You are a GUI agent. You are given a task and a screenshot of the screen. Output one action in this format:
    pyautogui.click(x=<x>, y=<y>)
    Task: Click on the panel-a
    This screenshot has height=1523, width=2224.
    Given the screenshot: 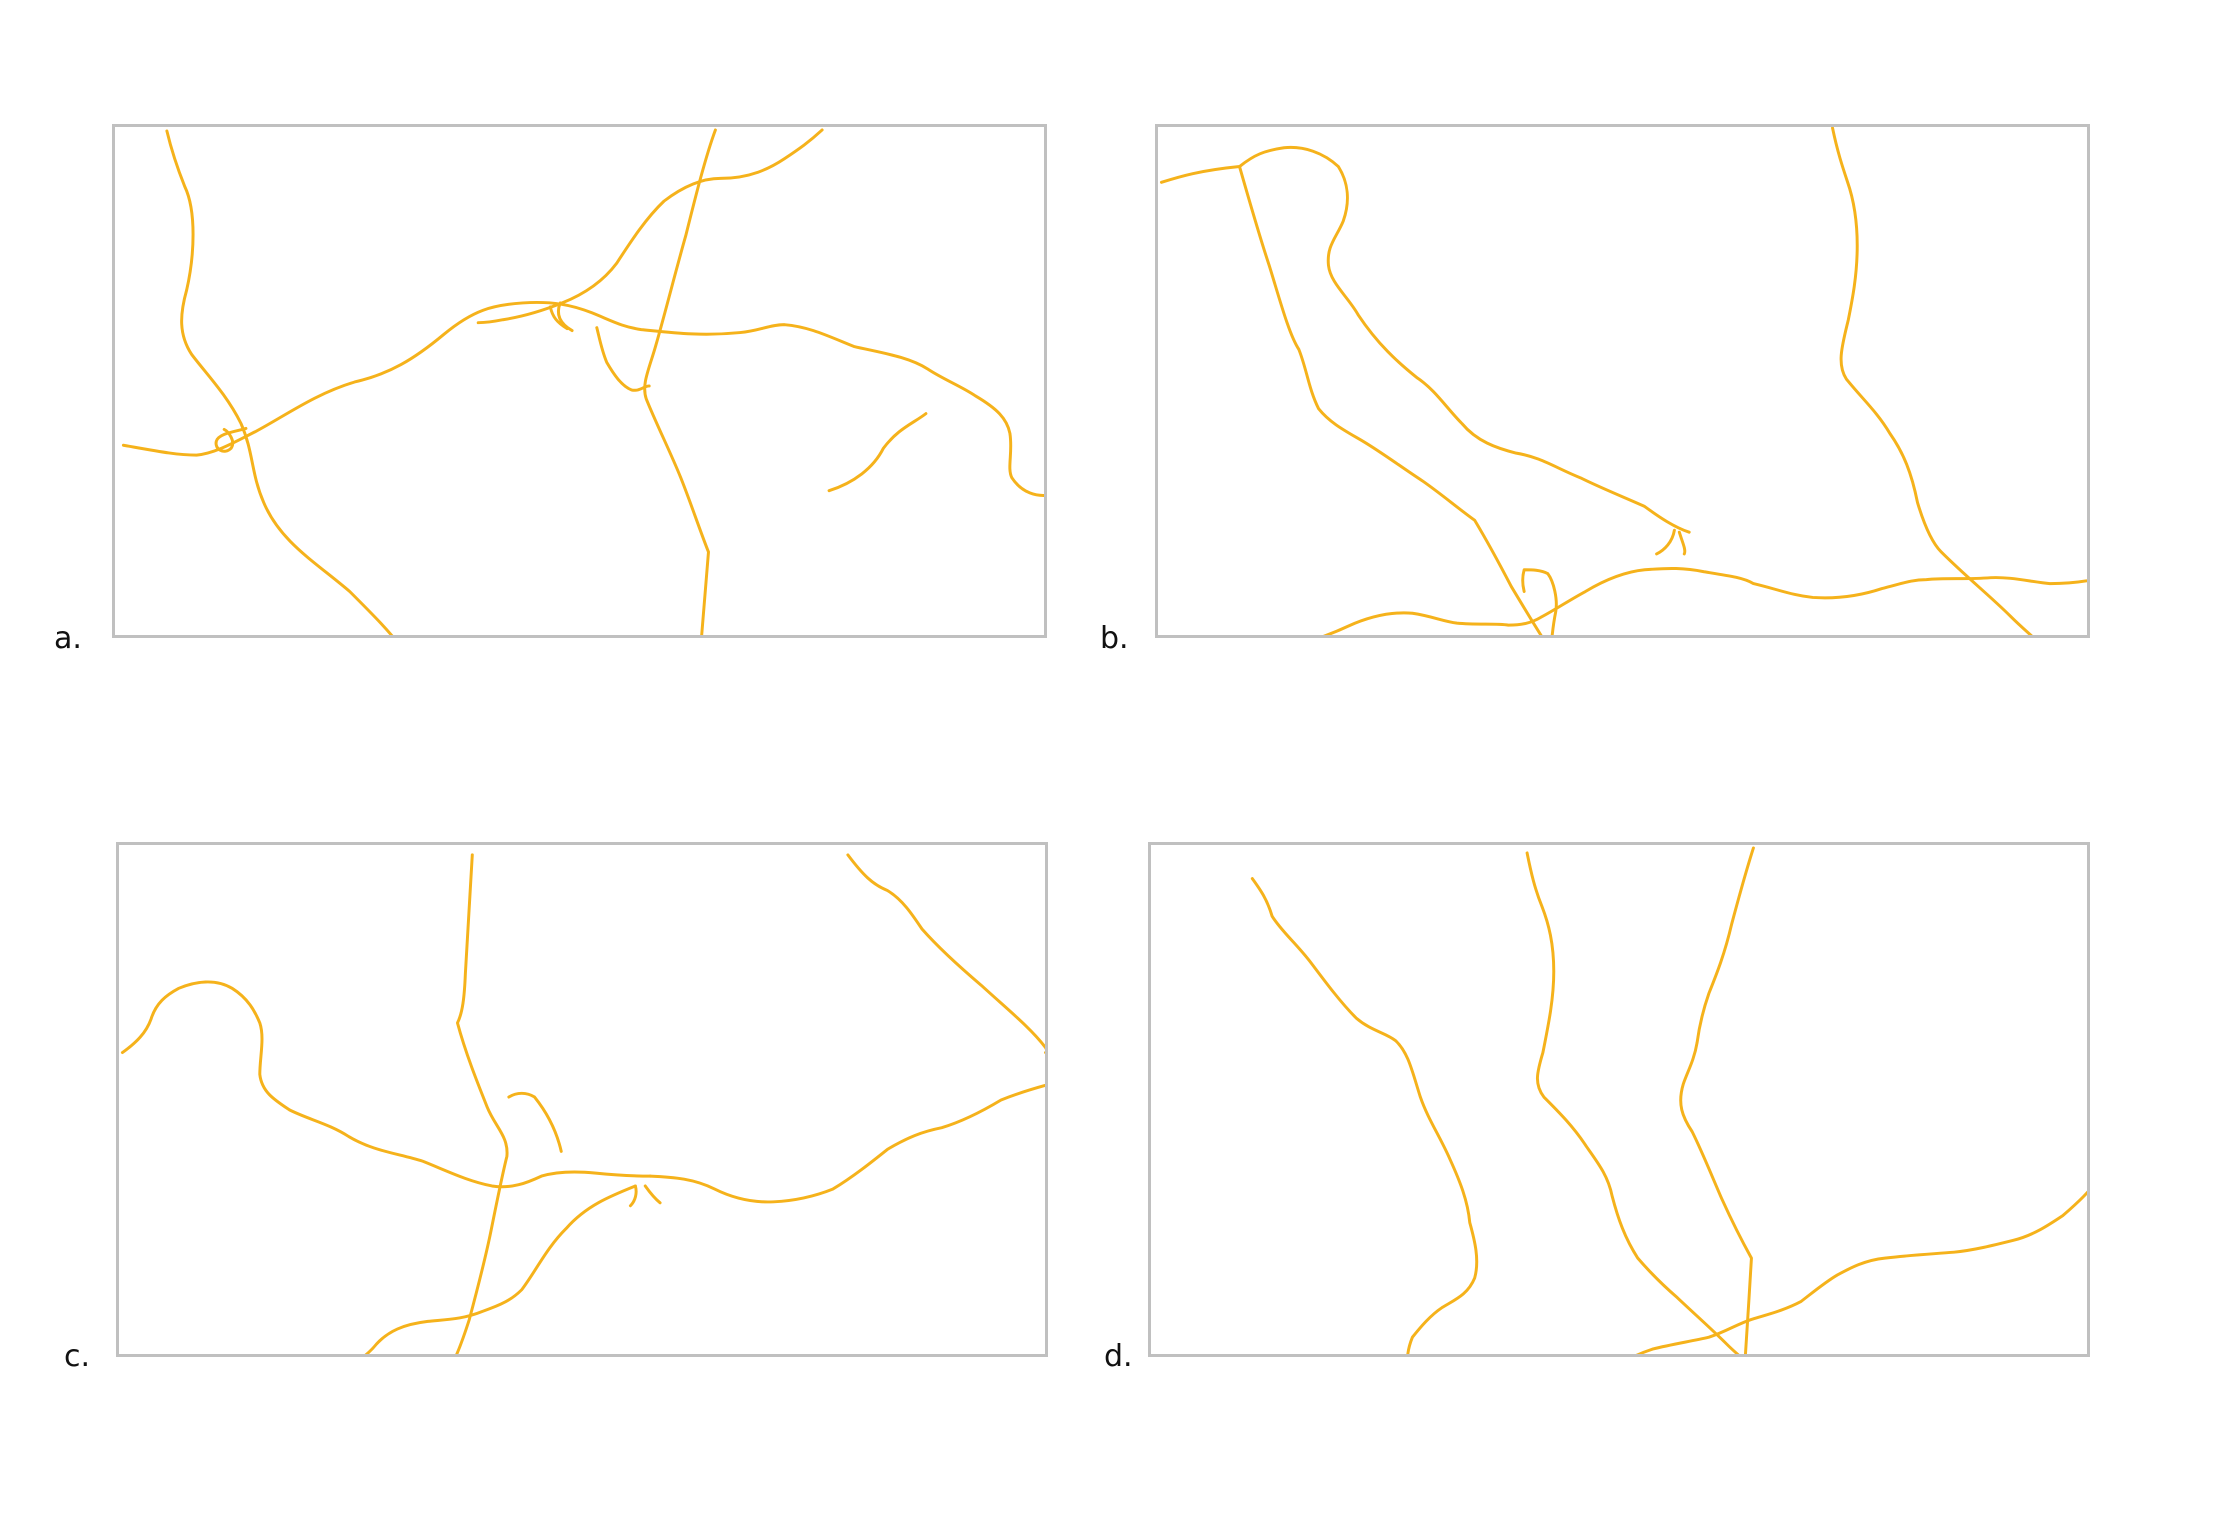 What is the action you would take?
    pyautogui.click(x=579, y=381)
    